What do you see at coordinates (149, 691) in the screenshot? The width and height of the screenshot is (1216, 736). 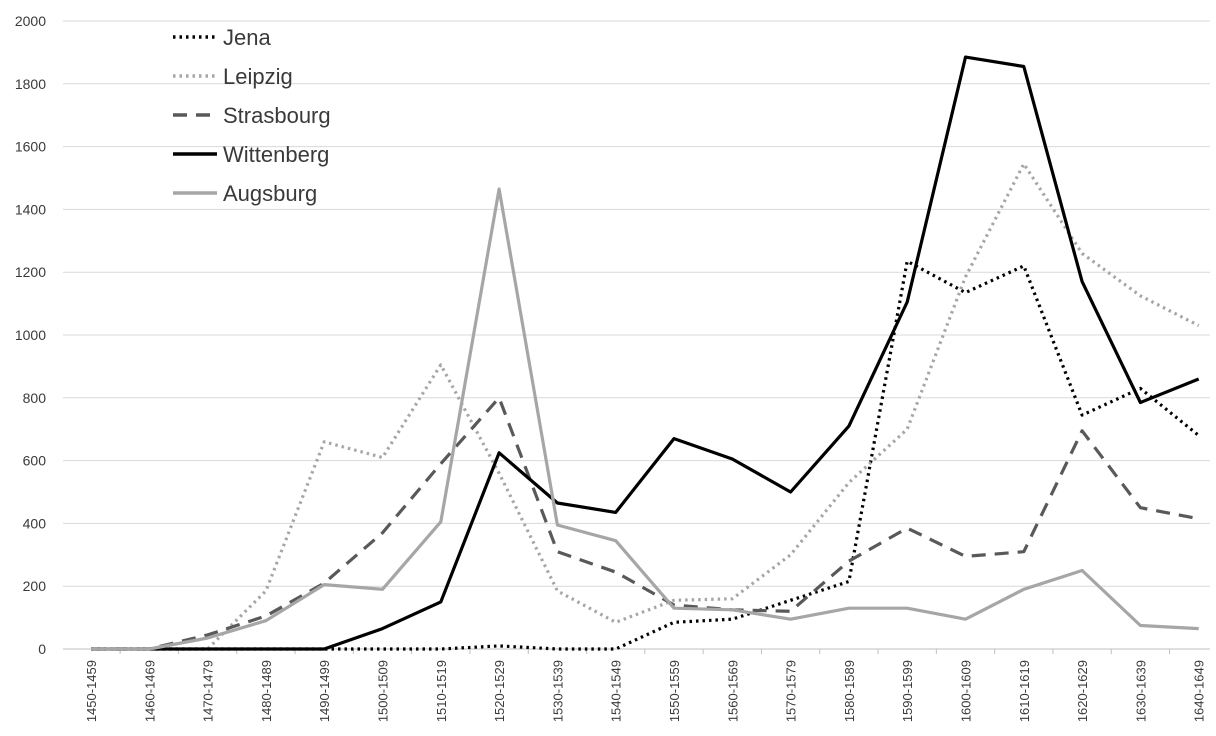 I see `x-tick-label: 1460-1469` at bounding box center [149, 691].